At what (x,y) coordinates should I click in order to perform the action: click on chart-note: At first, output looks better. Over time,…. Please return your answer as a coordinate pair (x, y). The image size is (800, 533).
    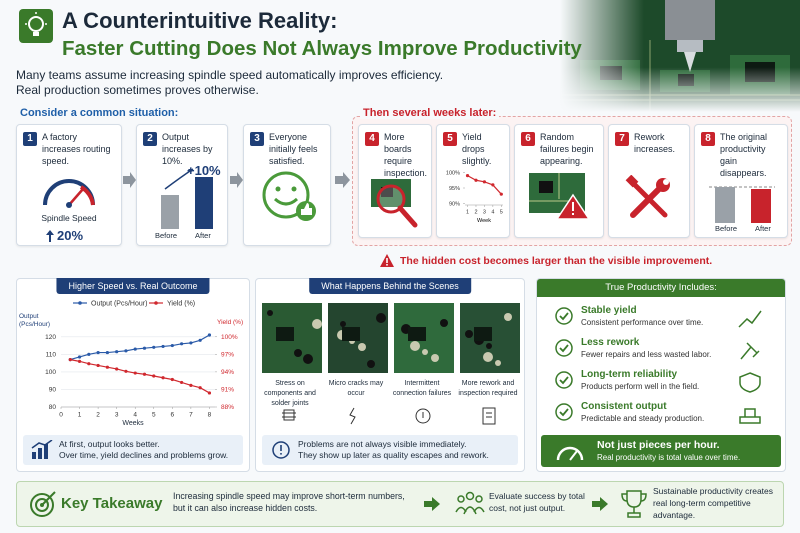
    Looking at the image, I should click on (133, 450).